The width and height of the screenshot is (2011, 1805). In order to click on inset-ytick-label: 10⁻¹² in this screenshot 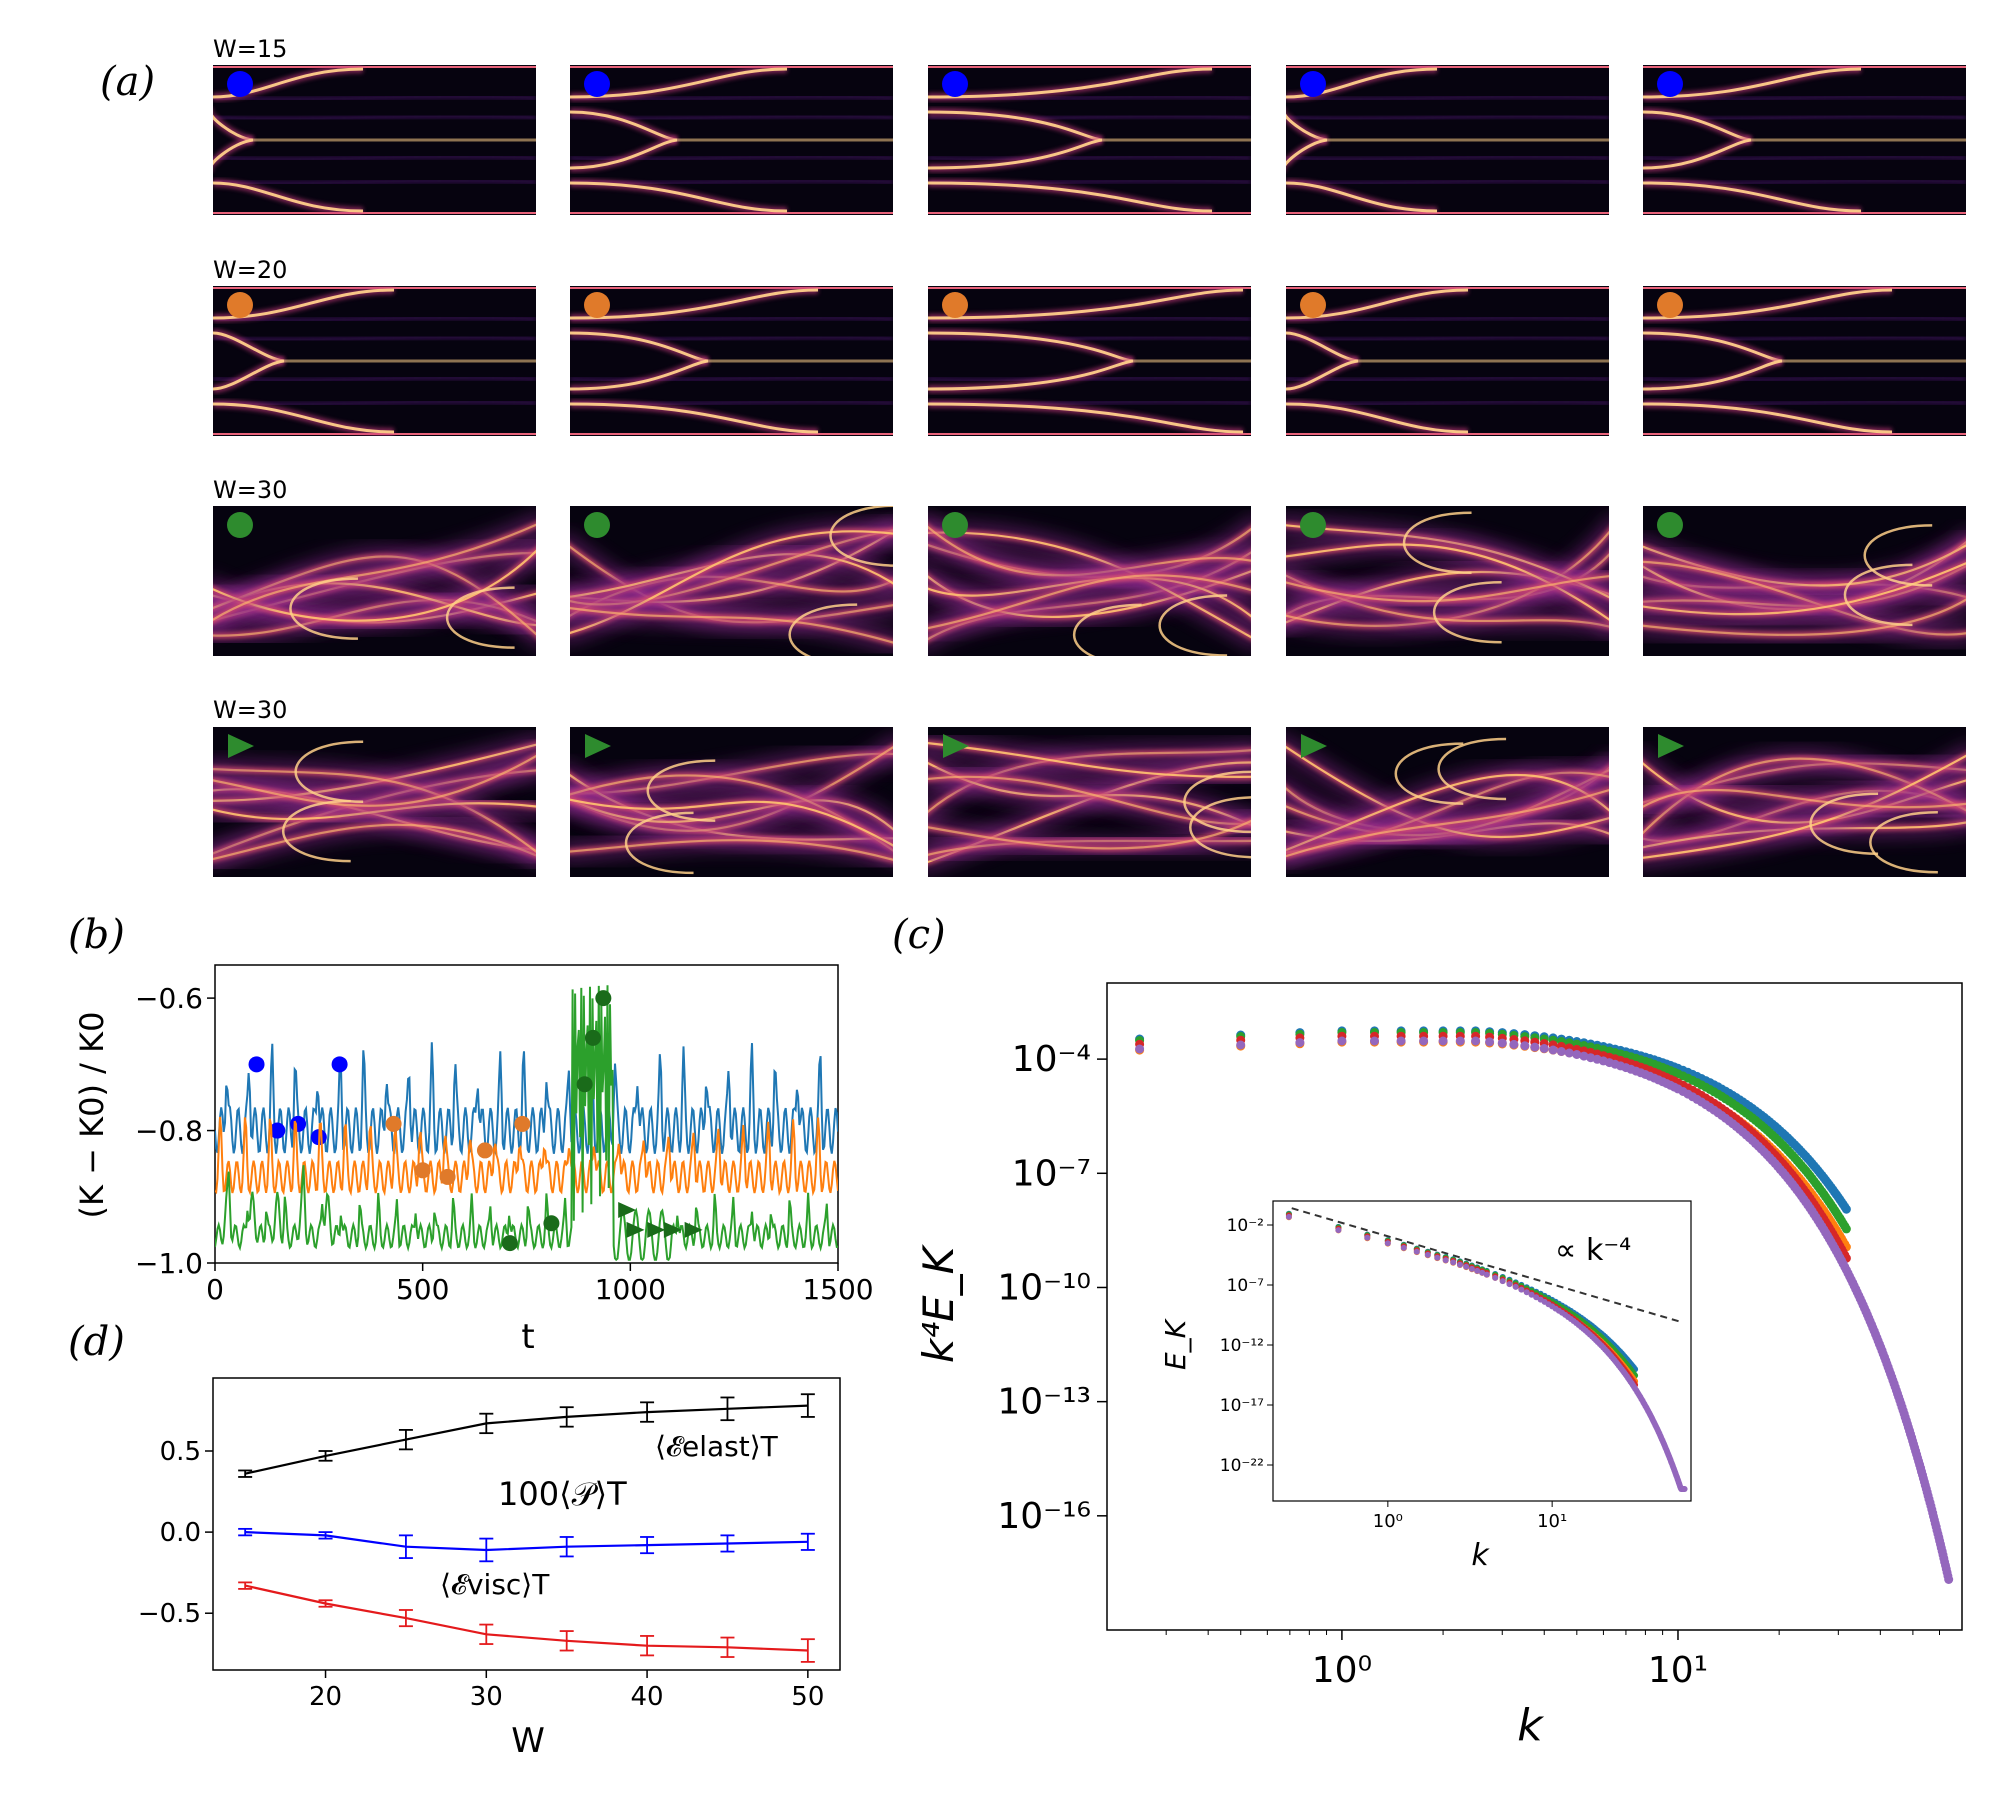, I will do `click(1242, 1346)`.